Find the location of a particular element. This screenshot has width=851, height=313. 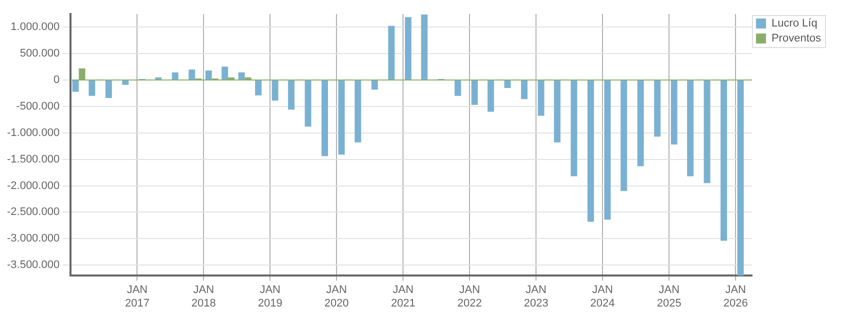

x-tick-label: JAN 2021 is located at coordinates (403, 297).